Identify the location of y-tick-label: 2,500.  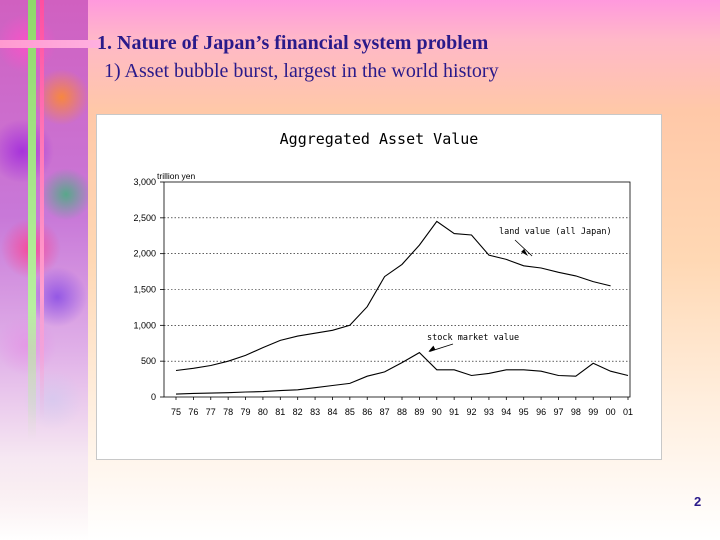
(144, 218).